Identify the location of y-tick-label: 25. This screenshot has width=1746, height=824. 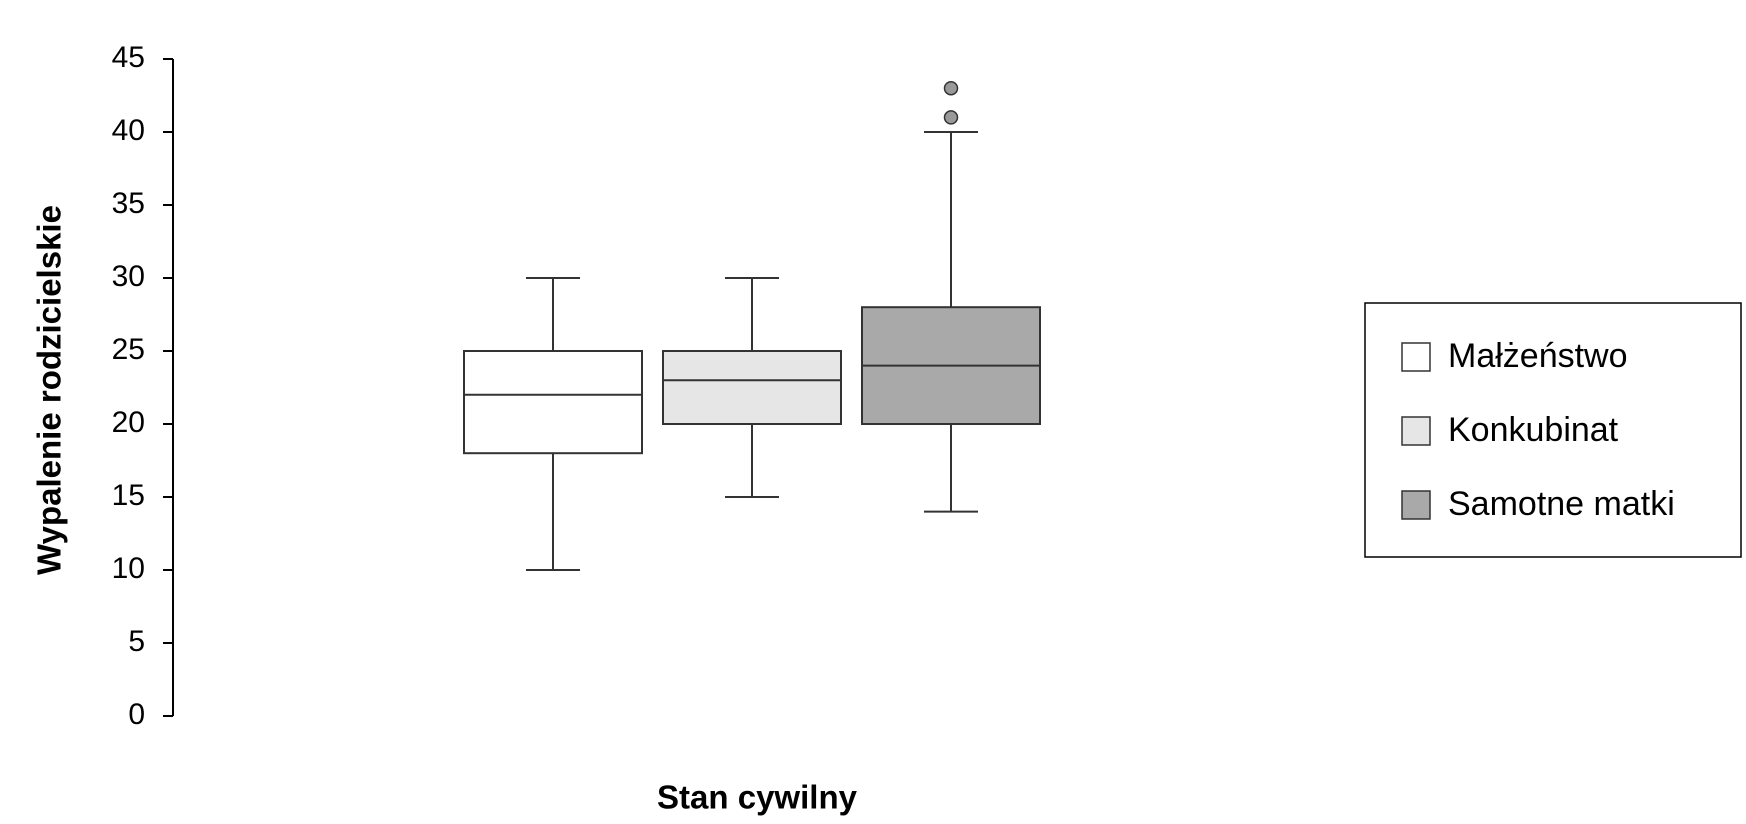
(128, 349).